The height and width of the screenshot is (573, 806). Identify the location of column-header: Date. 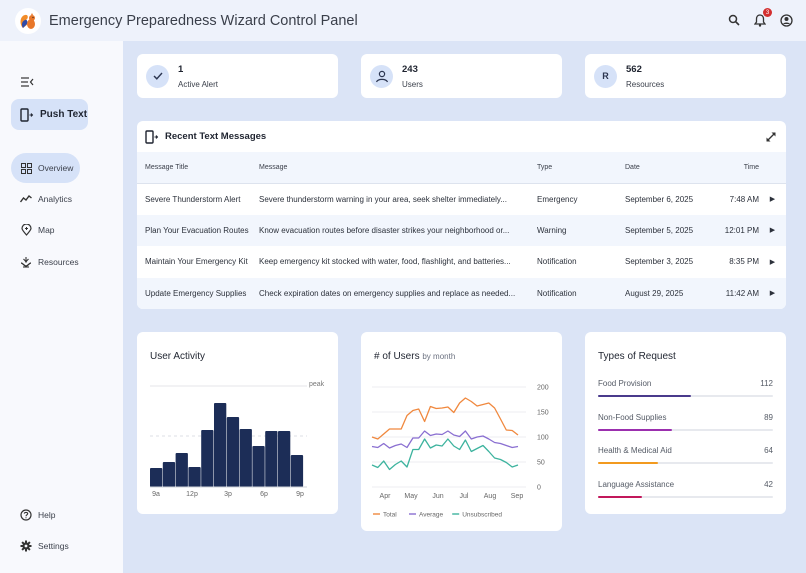
(668, 168).